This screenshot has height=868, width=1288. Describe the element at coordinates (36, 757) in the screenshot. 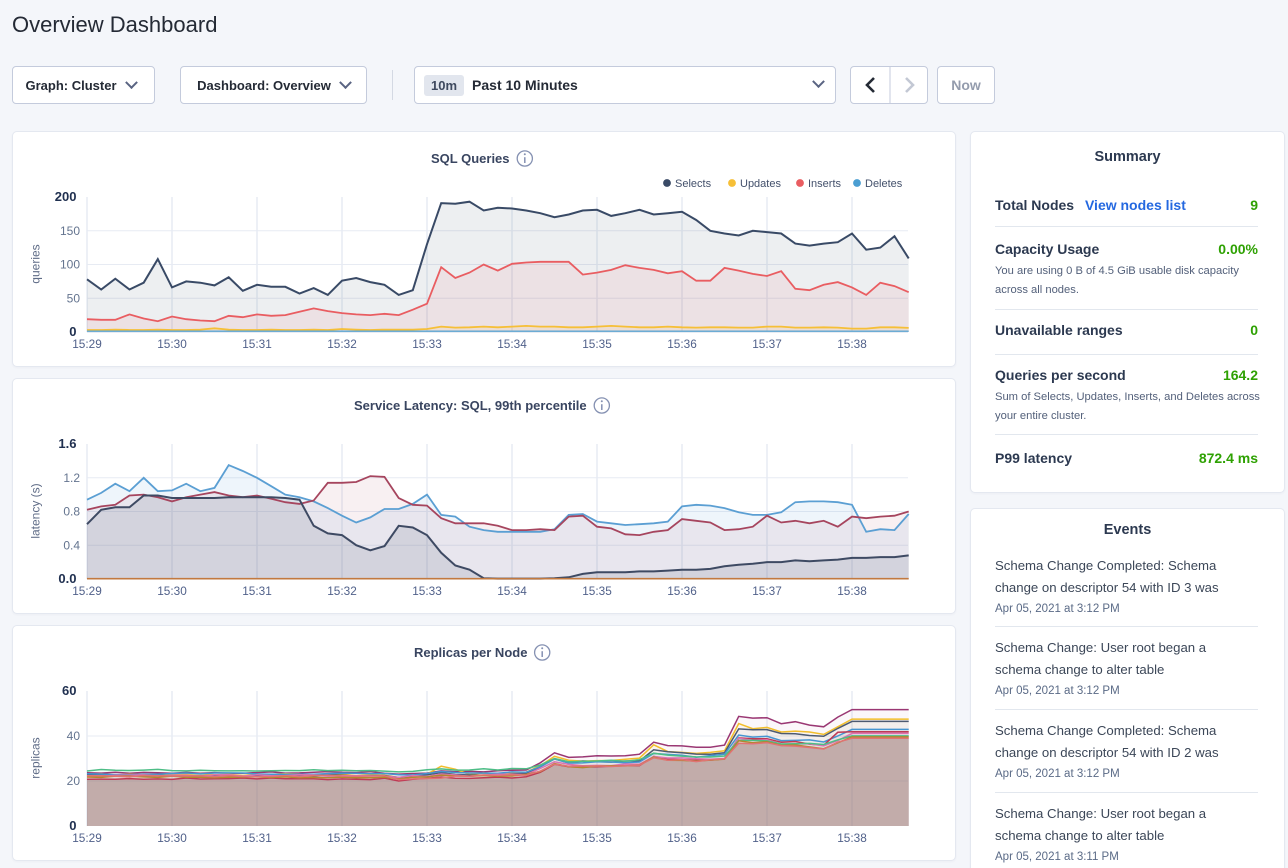

I see `svg-text: replicas` at that location.